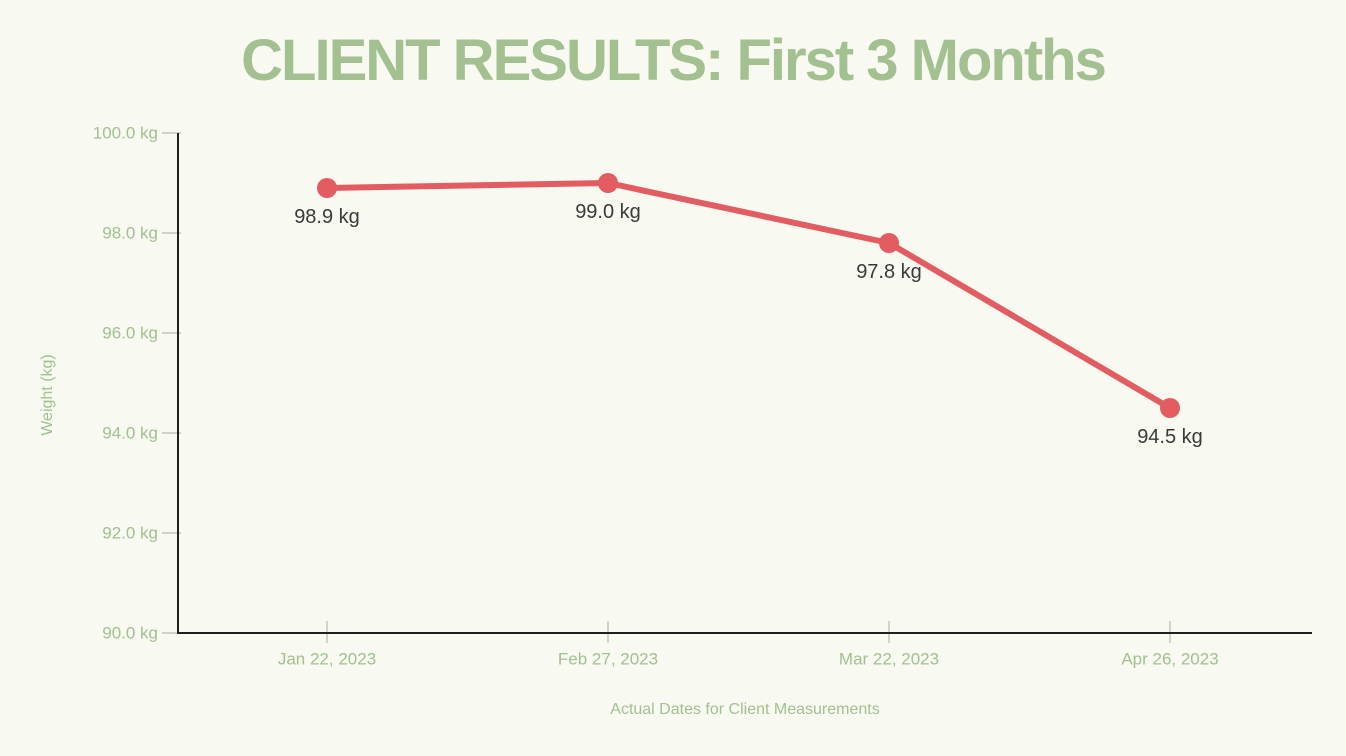 The width and height of the screenshot is (1346, 756). Describe the element at coordinates (130, 233) in the screenshot. I see `y-tick-label: 98.0 kg` at that location.